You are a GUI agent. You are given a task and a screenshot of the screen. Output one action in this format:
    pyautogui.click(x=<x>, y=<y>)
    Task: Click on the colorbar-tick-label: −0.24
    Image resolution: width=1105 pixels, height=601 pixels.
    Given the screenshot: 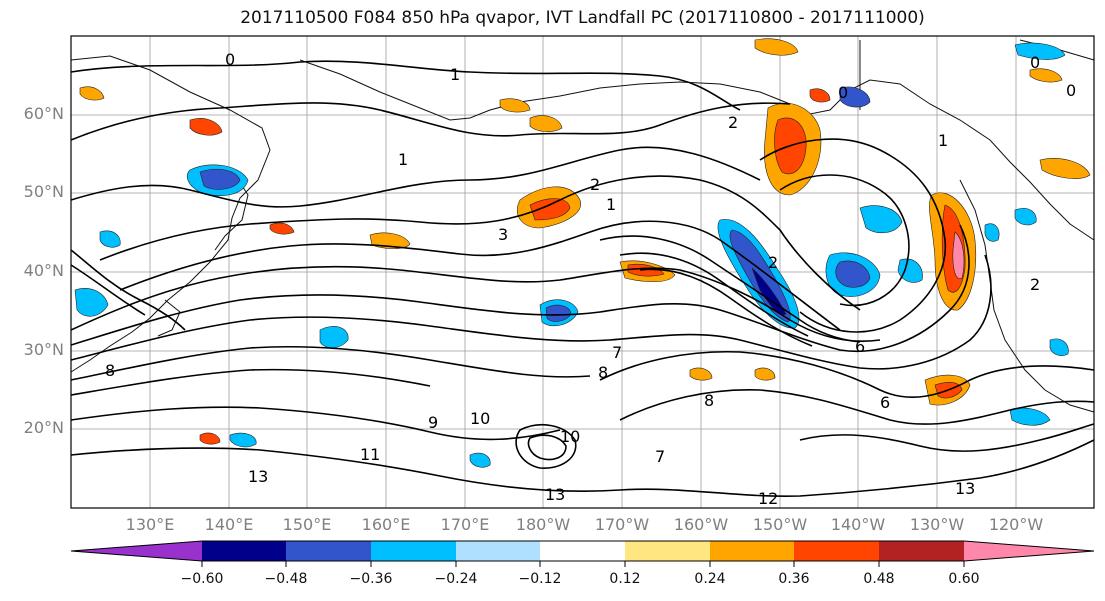 What is the action you would take?
    pyautogui.click(x=456, y=579)
    